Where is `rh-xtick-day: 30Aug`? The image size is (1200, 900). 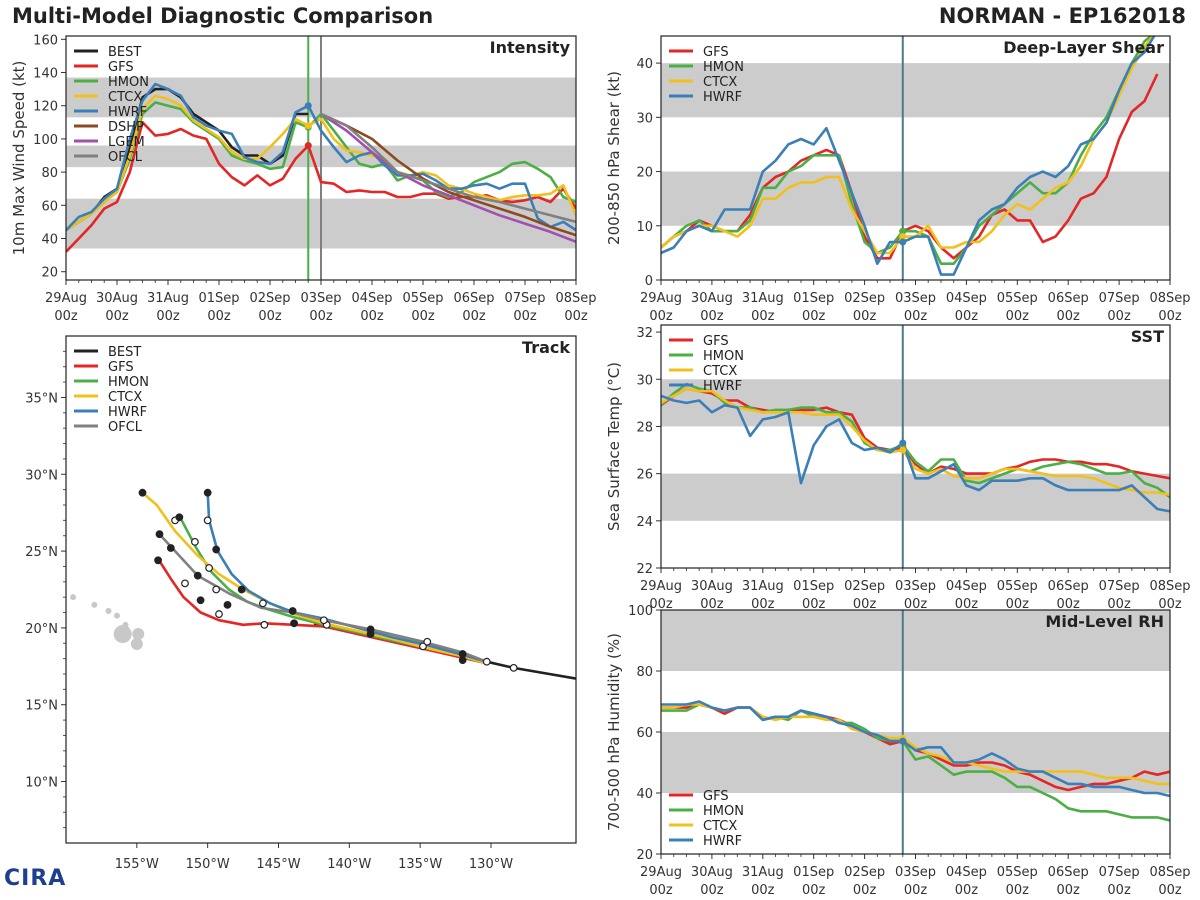
rh-xtick-day: 30Aug is located at coordinates (712, 872).